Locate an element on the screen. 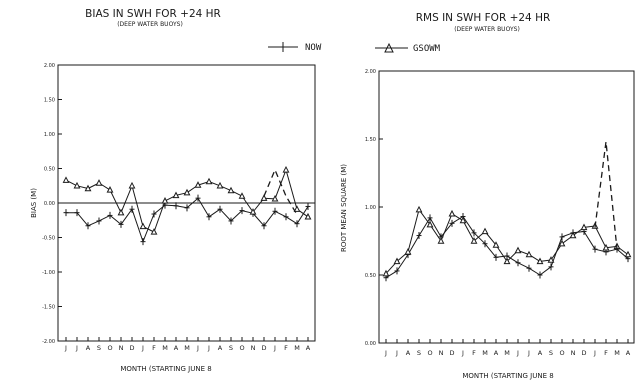  y-tick-label: 2.00 is located at coordinates (49, 66).